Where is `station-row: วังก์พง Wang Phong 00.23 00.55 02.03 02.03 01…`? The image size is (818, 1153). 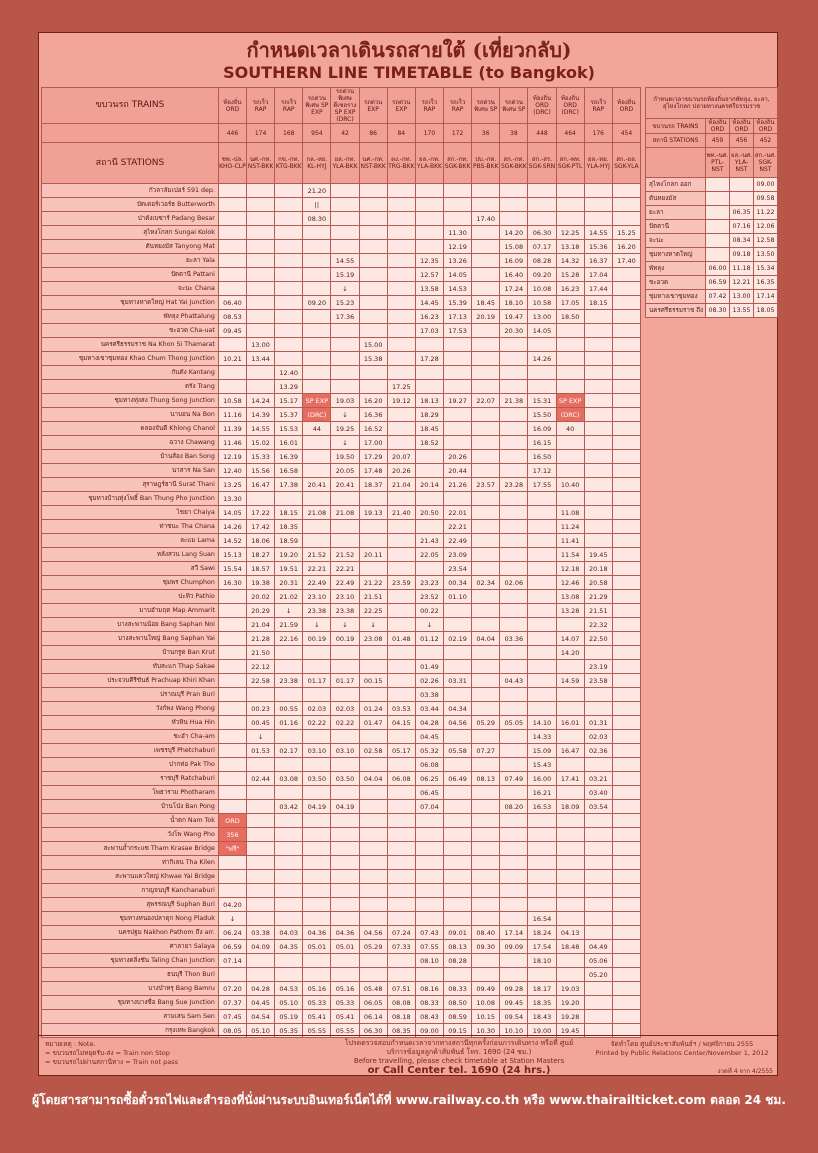 station-row: วังก์พง Wang Phong 00.23 00.55 02.03 02.03 01… is located at coordinates (341, 708).